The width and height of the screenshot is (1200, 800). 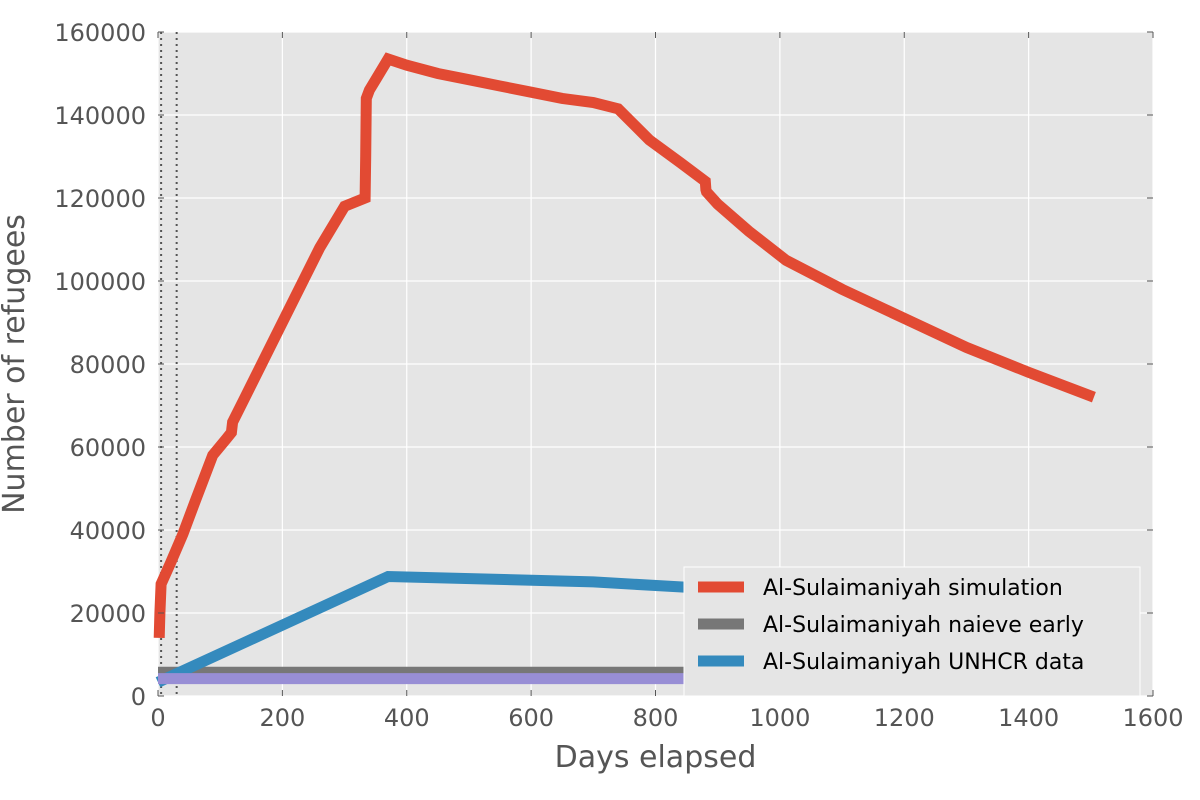 What do you see at coordinates (100, 33) in the screenshot?
I see `y-tick-label: 160000` at bounding box center [100, 33].